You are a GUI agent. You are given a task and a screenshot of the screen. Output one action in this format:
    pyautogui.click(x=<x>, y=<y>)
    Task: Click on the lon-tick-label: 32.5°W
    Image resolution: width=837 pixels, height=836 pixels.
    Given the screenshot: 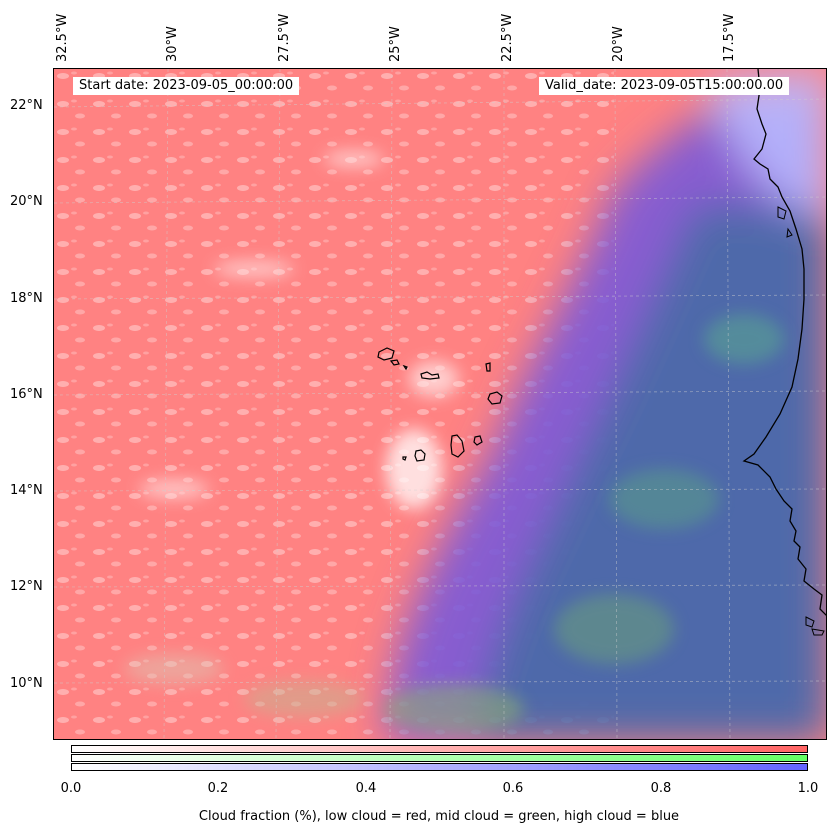 What is the action you would take?
    pyautogui.click(x=62, y=37)
    